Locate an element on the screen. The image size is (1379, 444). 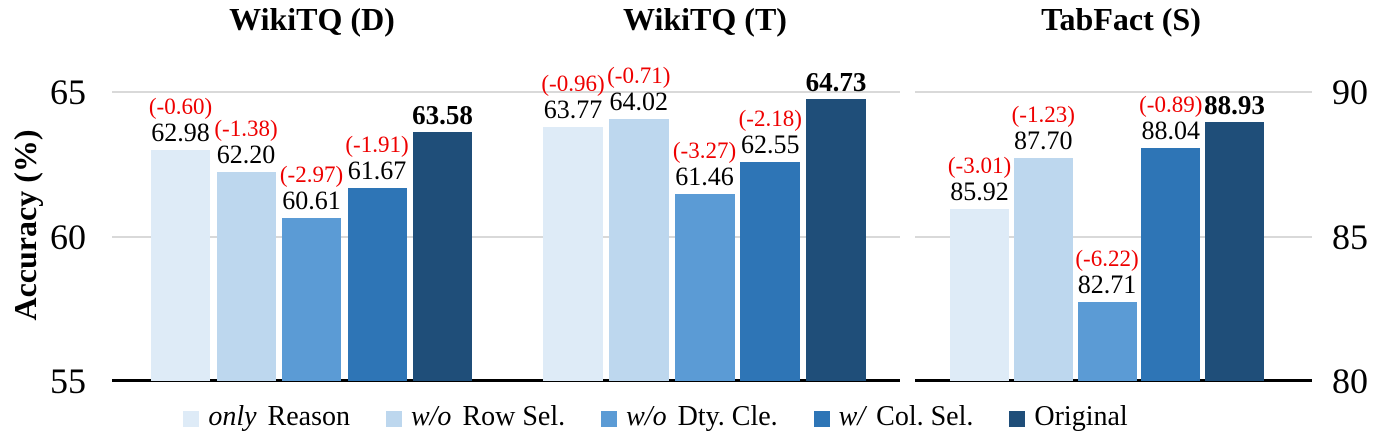
panel-title-wikitq-d: WikiTQ (D) is located at coordinates (312, 19).